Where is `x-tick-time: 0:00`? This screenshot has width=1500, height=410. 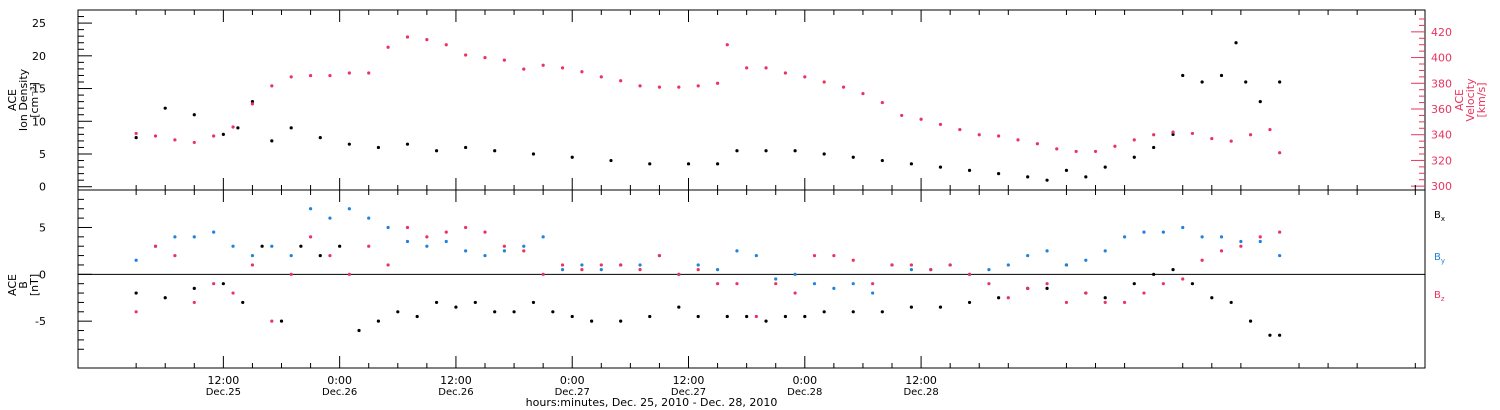
x-tick-time: 0:00 is located at coordinates (804, 380).